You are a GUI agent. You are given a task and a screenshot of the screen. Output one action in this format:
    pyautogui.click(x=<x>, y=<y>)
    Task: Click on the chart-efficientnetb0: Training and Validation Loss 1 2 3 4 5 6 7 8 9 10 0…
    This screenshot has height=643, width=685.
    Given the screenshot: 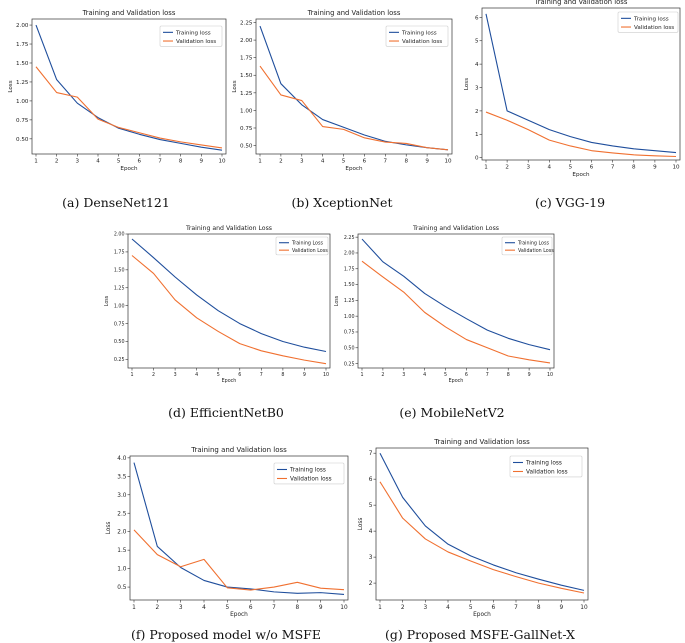 What is the action you would take?
    pyautogui.click(x=219, y=305)
    